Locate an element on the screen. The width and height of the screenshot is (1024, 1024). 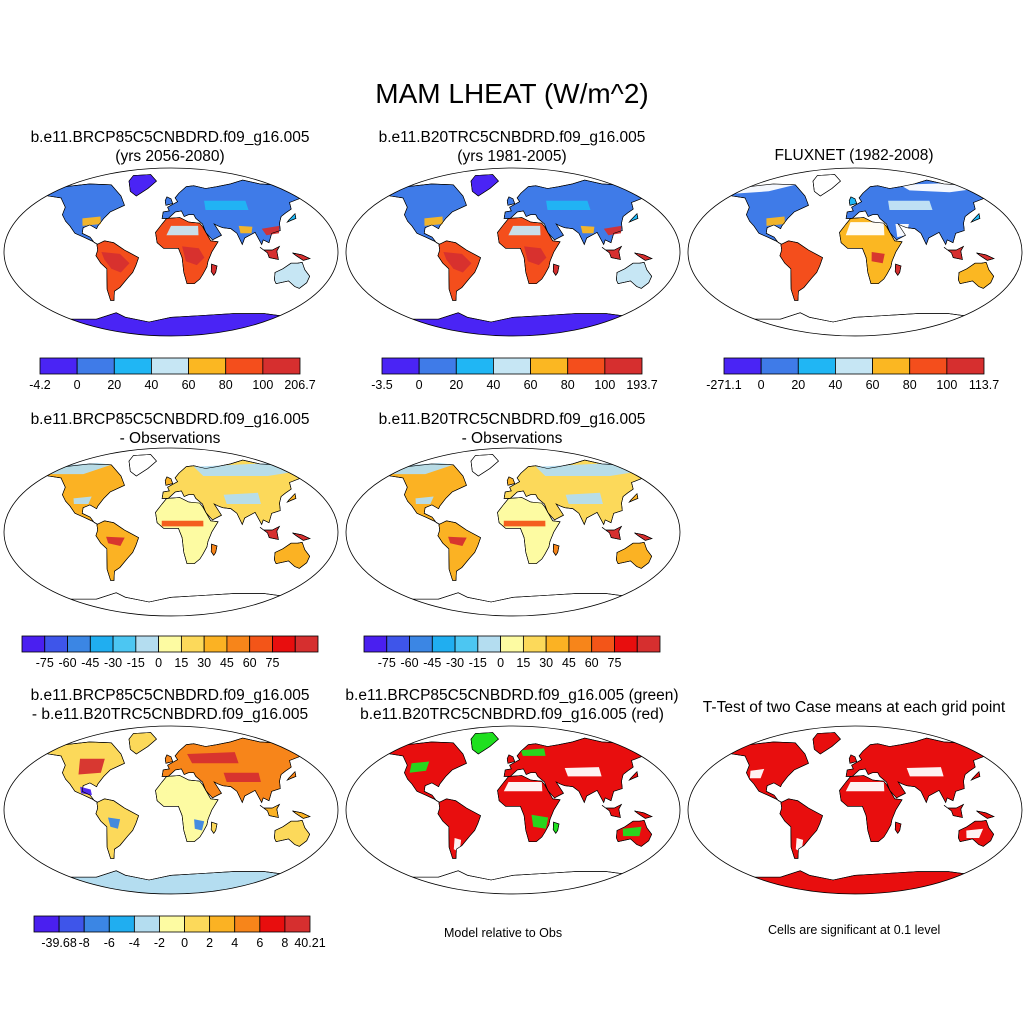
colorbar-tick-label: -15 is located at coordinates (478, 663).